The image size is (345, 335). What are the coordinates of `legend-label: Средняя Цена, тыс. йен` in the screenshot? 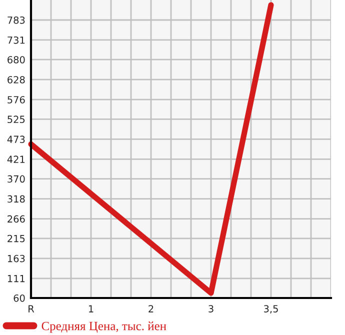 It's located at (104, 327).